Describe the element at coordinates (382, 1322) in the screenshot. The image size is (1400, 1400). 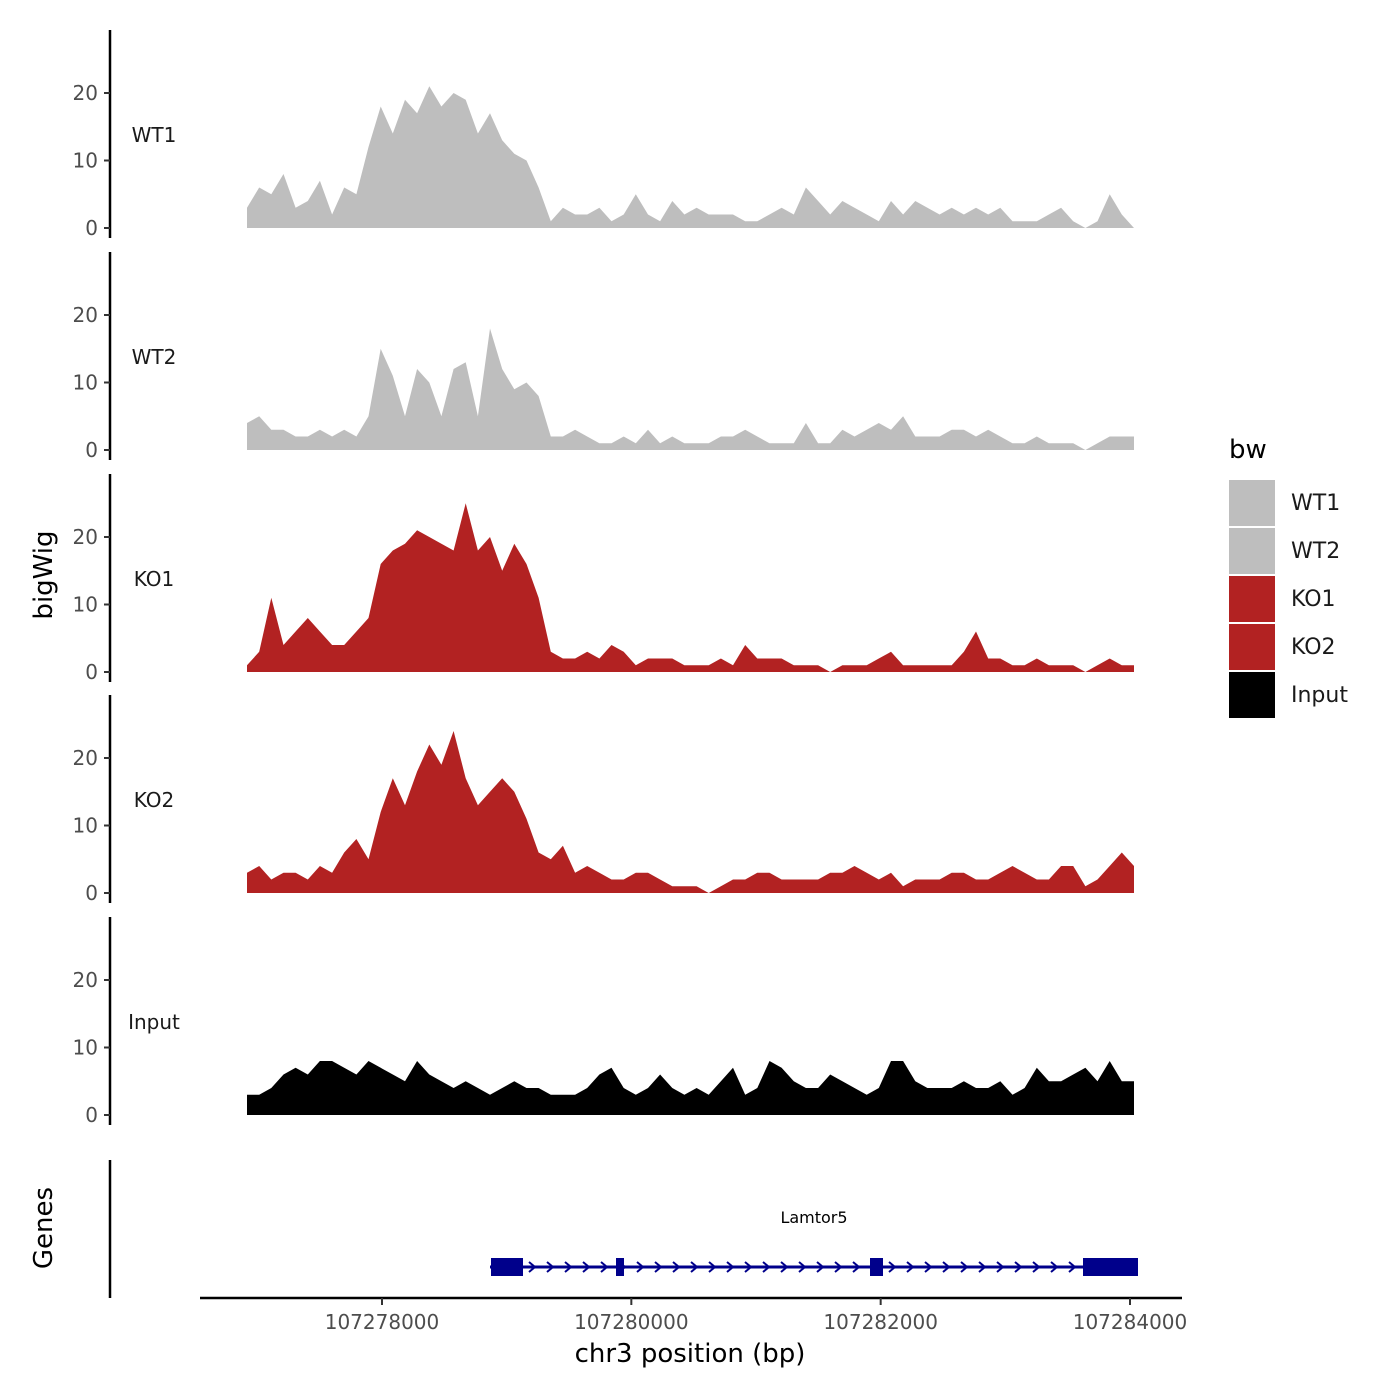
I see `x-tick-label: 107278000` at that location.